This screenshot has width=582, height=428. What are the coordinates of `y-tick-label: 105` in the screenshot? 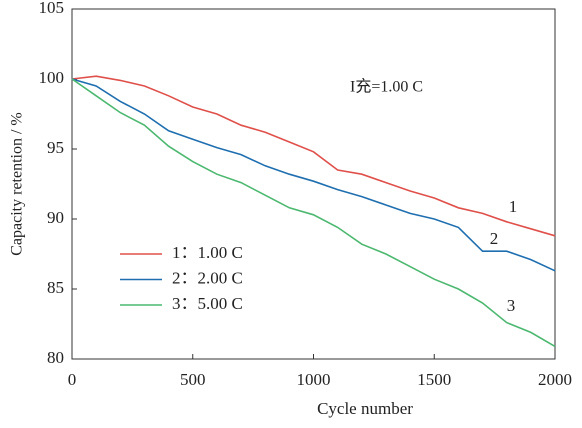 It's located at (52, 8).